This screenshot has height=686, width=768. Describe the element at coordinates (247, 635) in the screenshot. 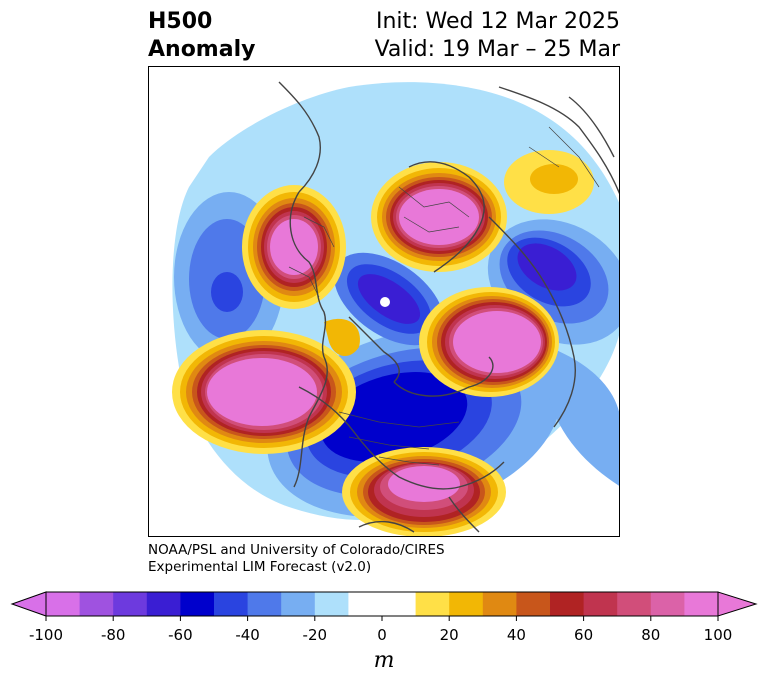

I see `colorbar-tick-label: -40` at that location.